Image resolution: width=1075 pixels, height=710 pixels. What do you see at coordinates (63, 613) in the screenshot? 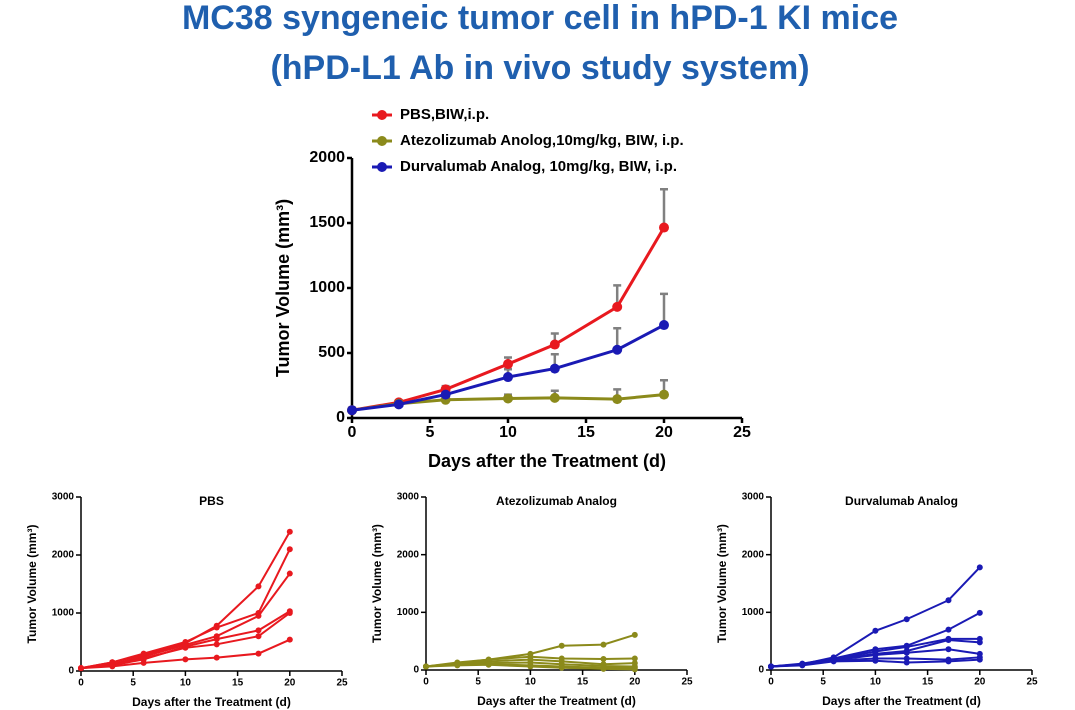
I see `y-tick-label: 1000` at bounding box center [63, 613].